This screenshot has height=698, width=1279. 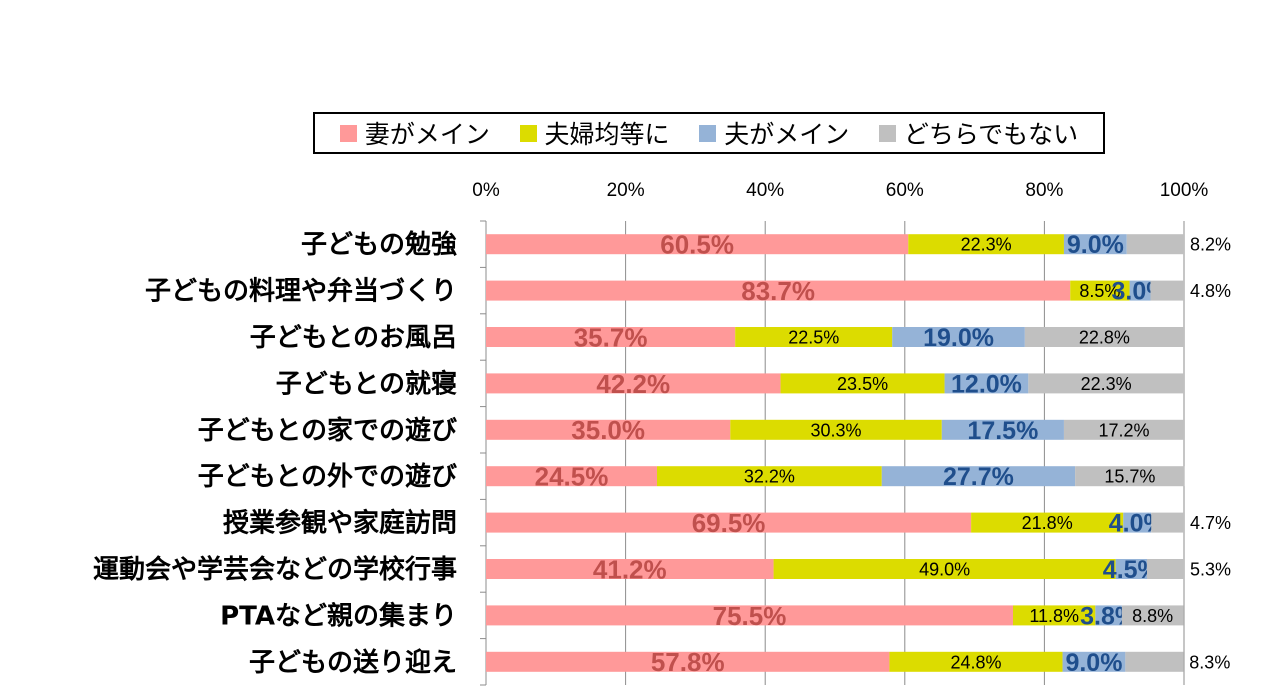 I want to click on legend-item-husband: 夫がメイン, so click(x=774, y=133).